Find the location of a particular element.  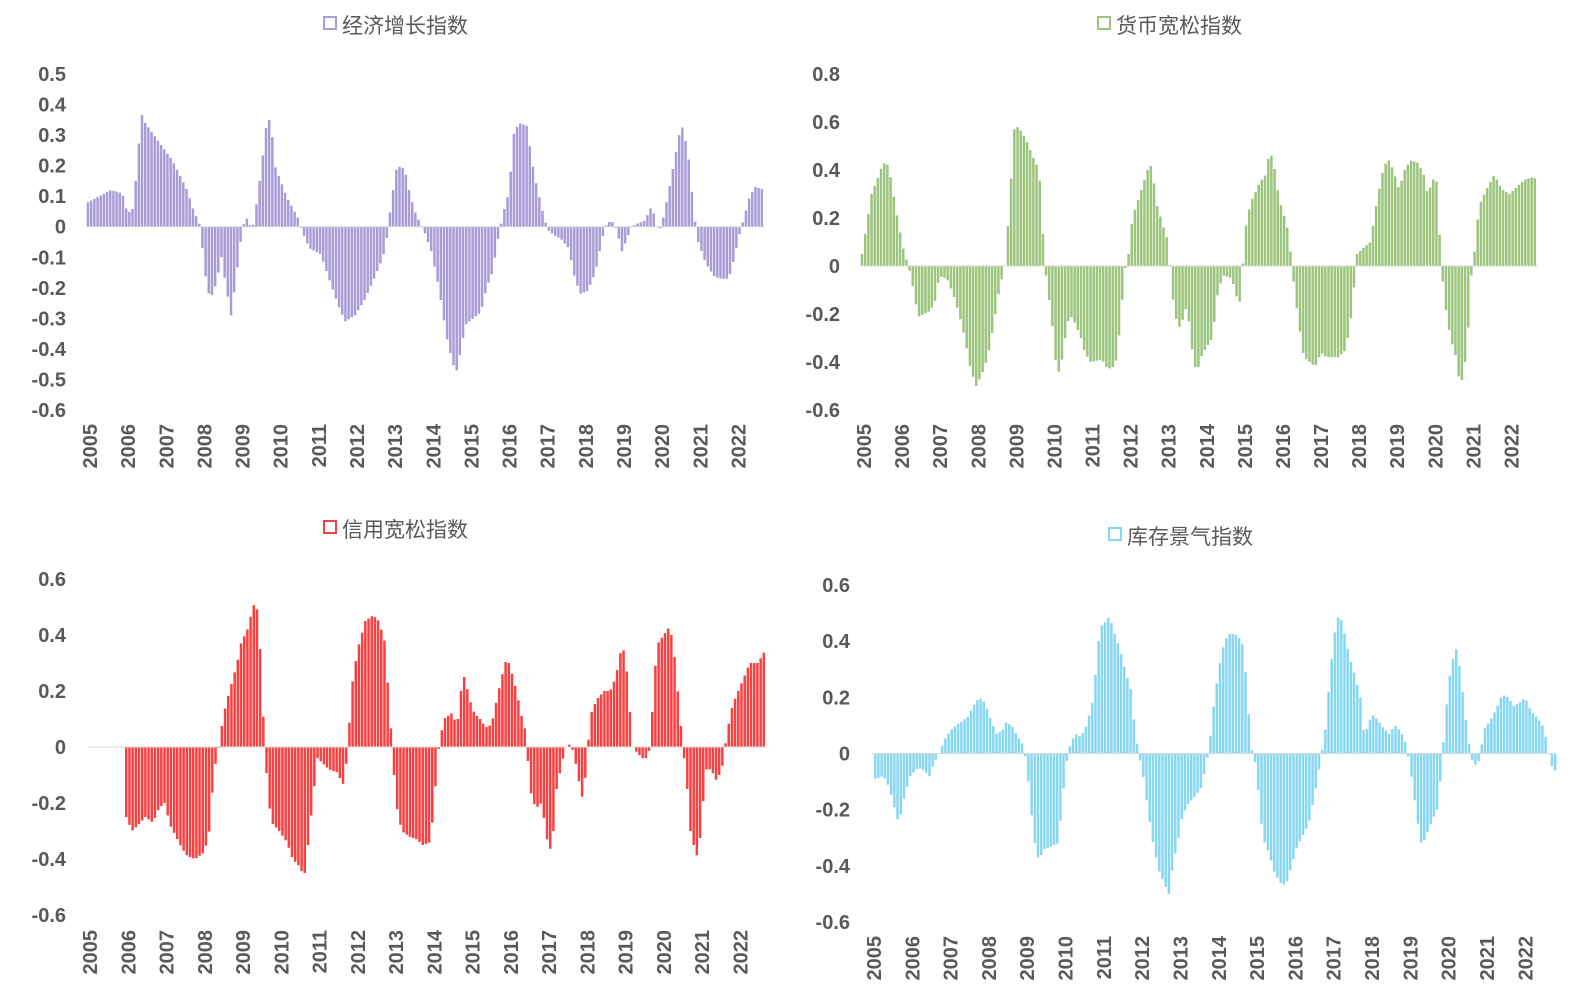

x-tick-label: 2020 is located at coordinates (1436, 446).